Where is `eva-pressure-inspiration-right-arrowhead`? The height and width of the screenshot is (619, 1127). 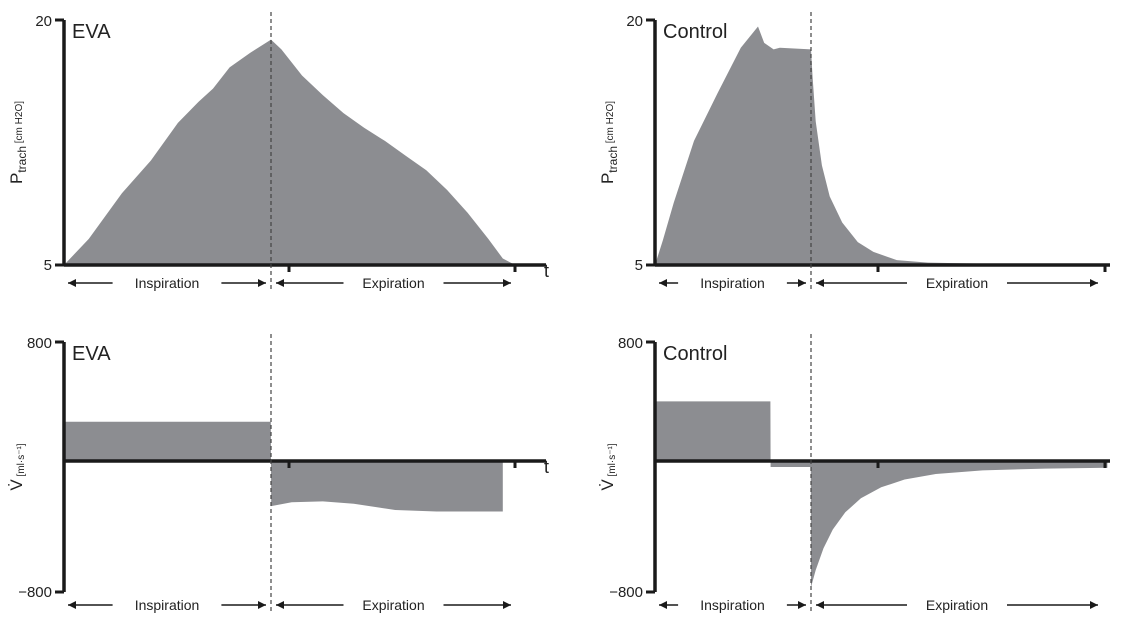 eva-pressure-inspiration-right-arrowhead is located at coordinates (262, 283).